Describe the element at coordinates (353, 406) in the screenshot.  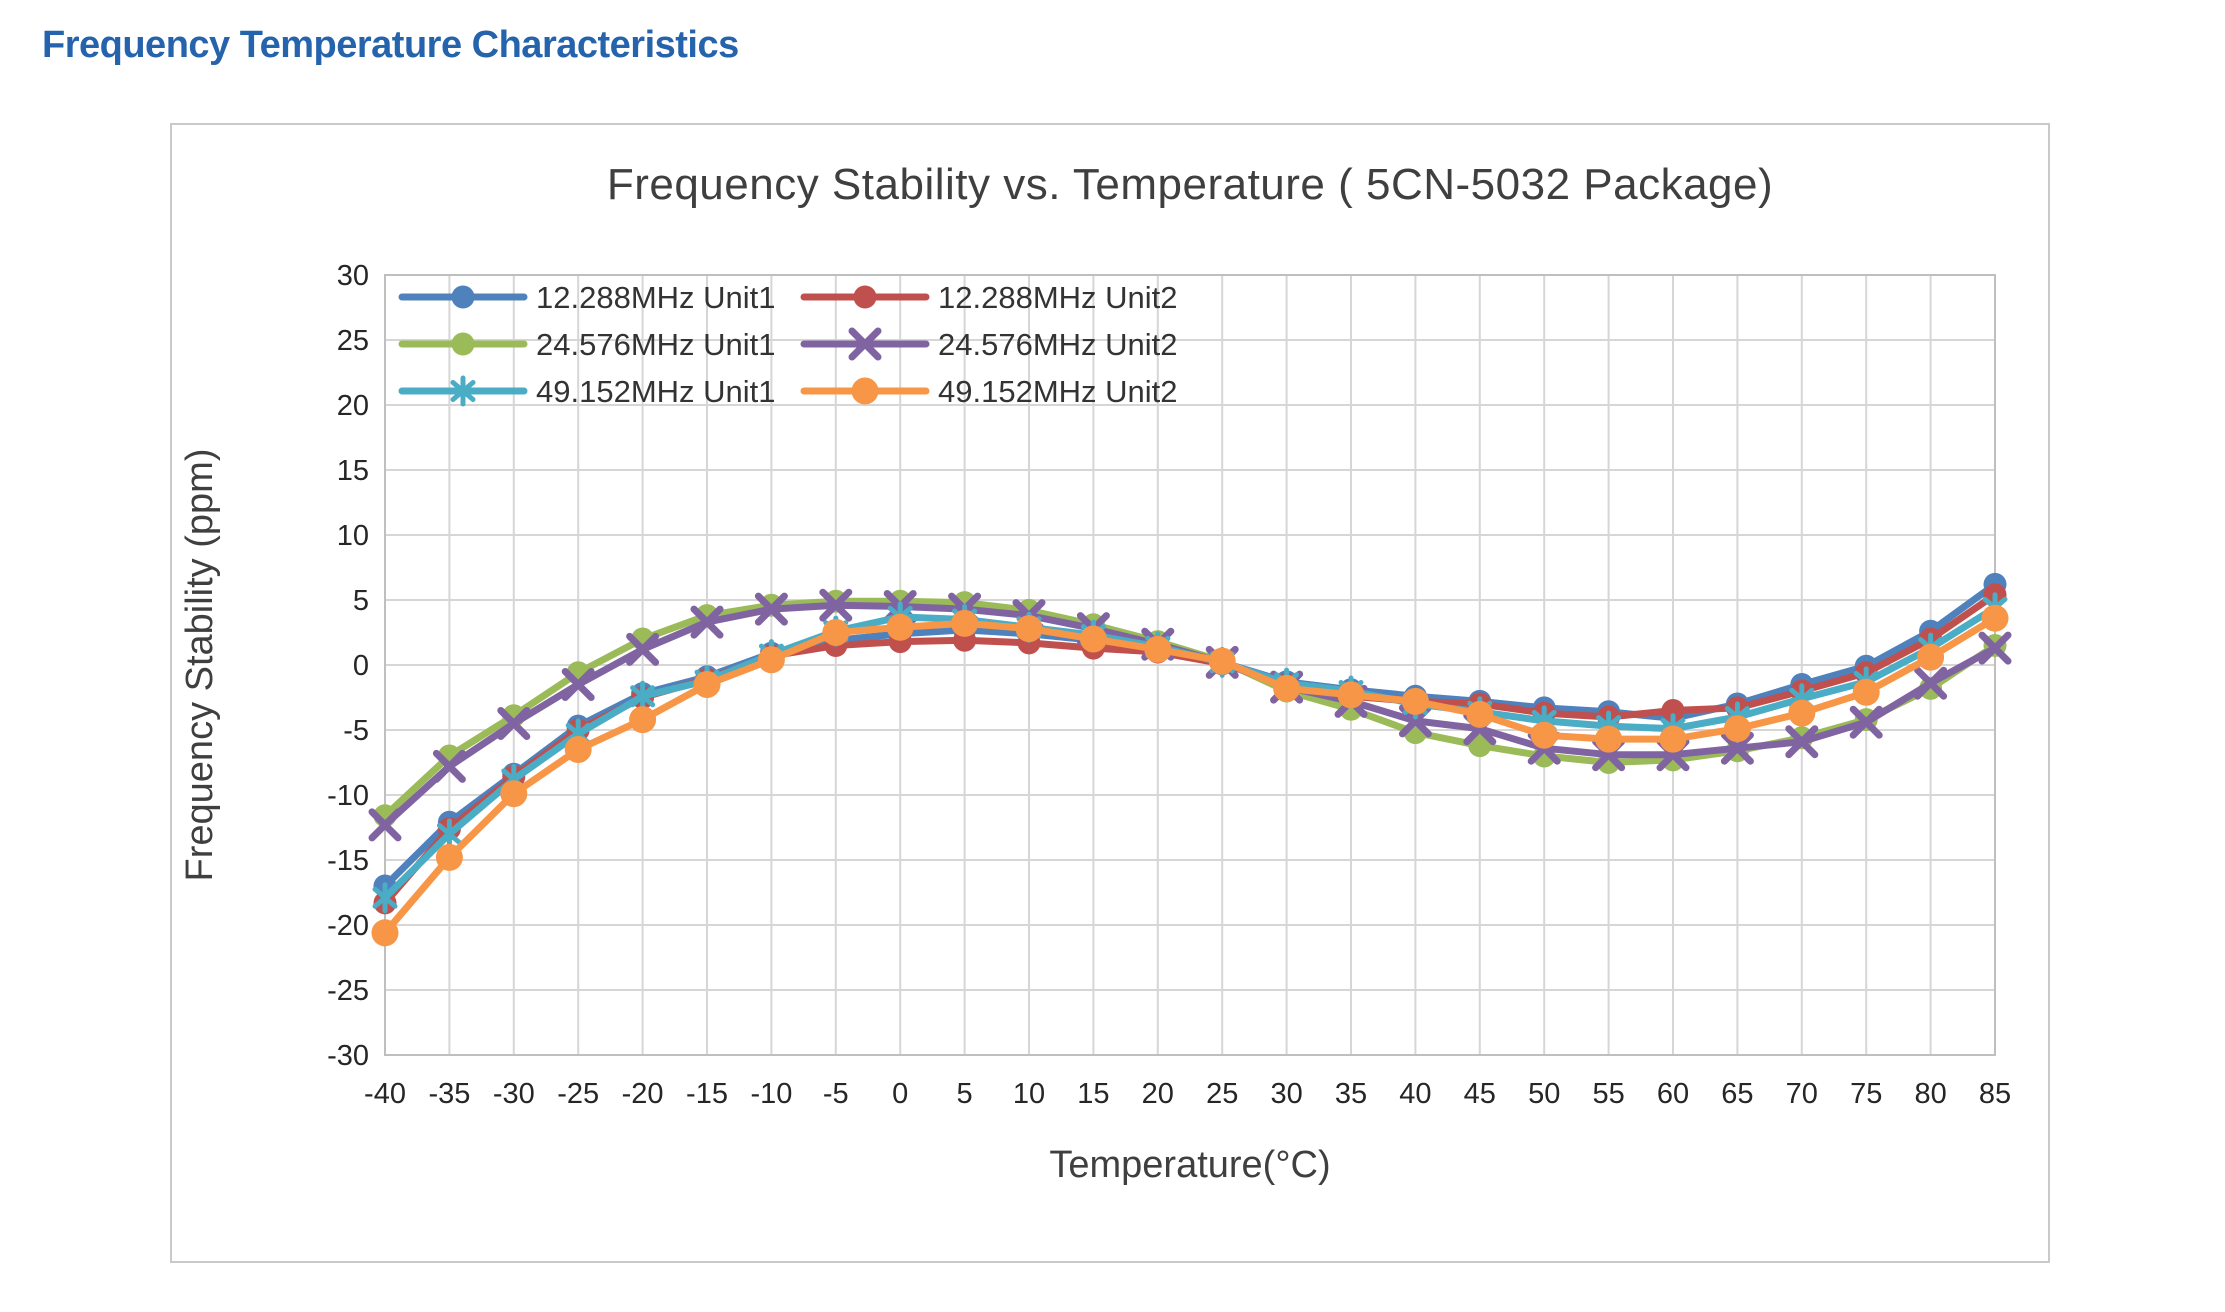
I see `y-tick-label: 20` at that location.